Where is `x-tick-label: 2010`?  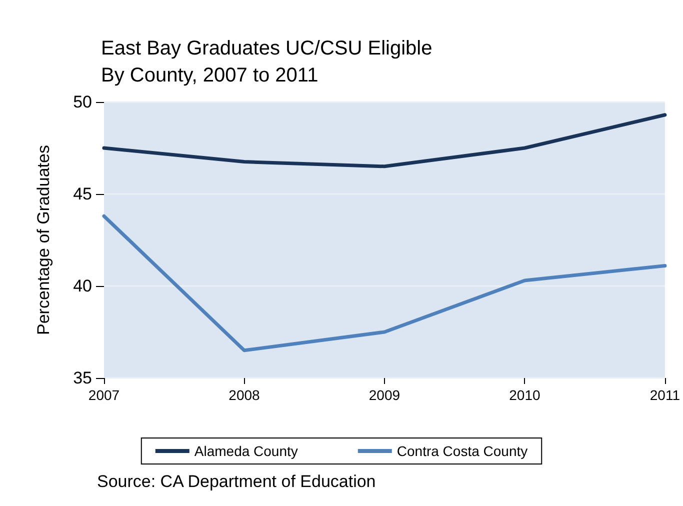
x-tick-label: 2010 is located at coordinates (524, 395).